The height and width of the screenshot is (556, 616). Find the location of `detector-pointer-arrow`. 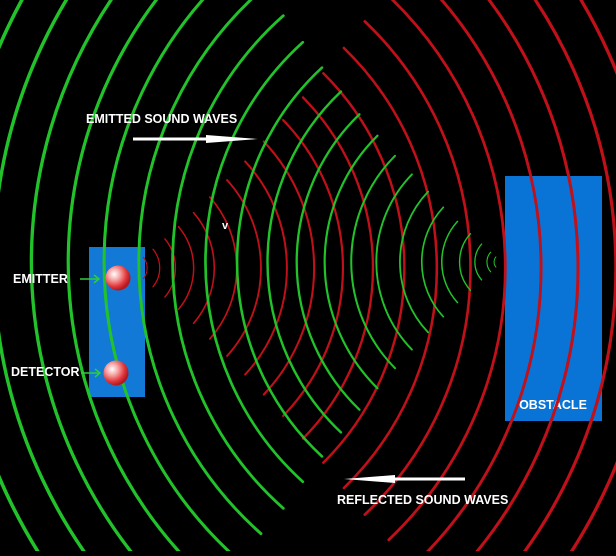

detector-pointer-arrow is located at coordinates (91, 373).